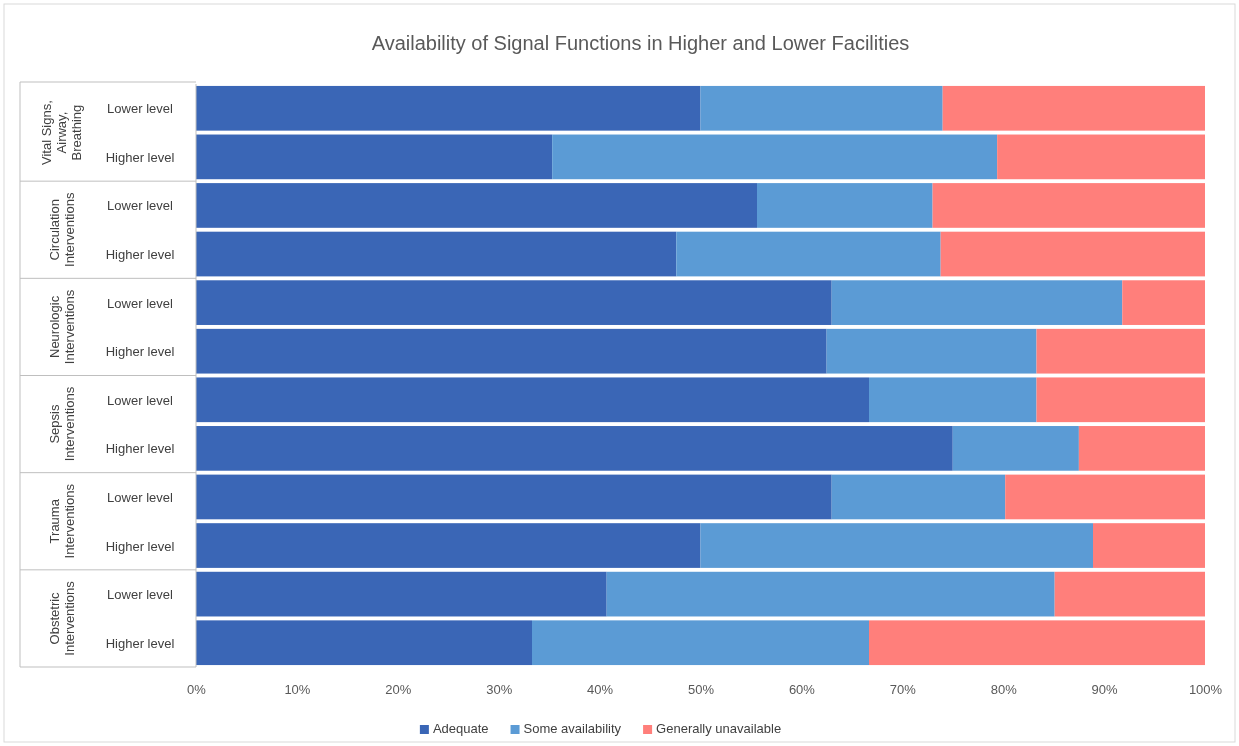  I want to click on x-tick-label: 100%, so click(1205, 690).